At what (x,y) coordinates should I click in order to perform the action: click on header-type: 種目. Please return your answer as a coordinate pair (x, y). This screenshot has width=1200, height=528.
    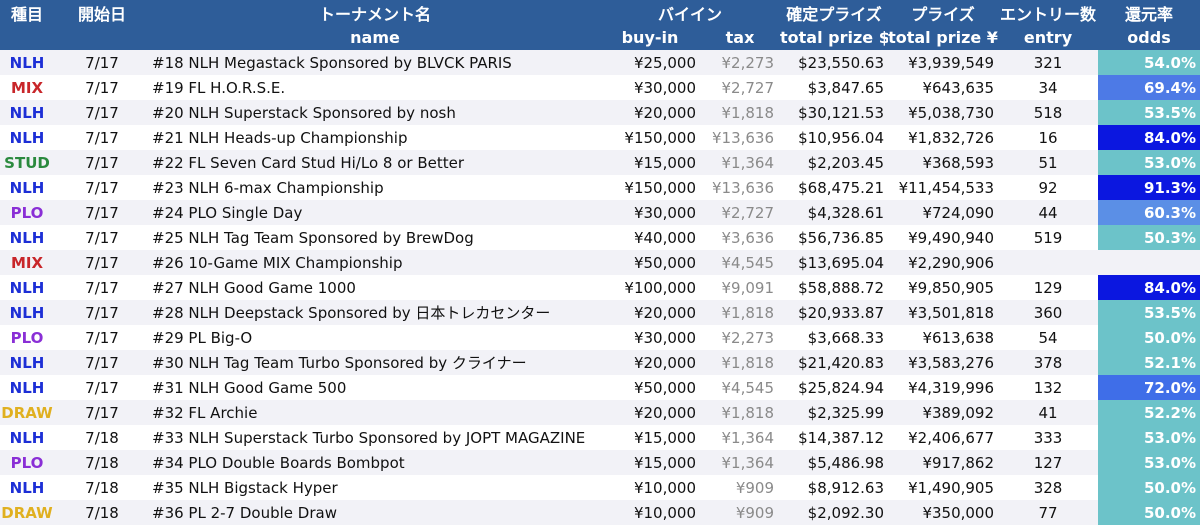
    Looking at the image, I should click on (26, 14).